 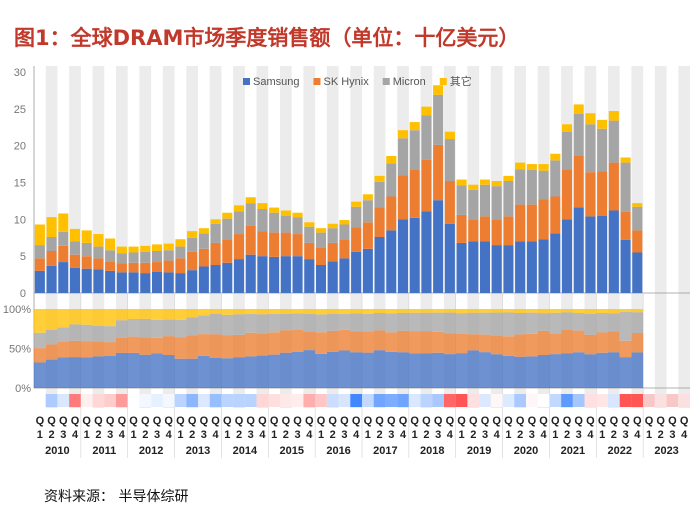 I want to click on quarter-number-label: 1, so click(x=415, y=435).